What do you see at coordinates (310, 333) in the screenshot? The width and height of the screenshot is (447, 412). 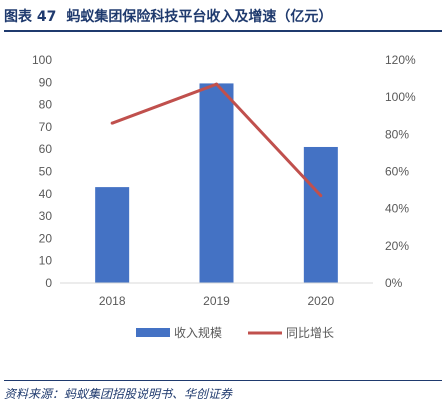 I see `legend-label-growth: 同比增长` at bounding box center [310, 333].